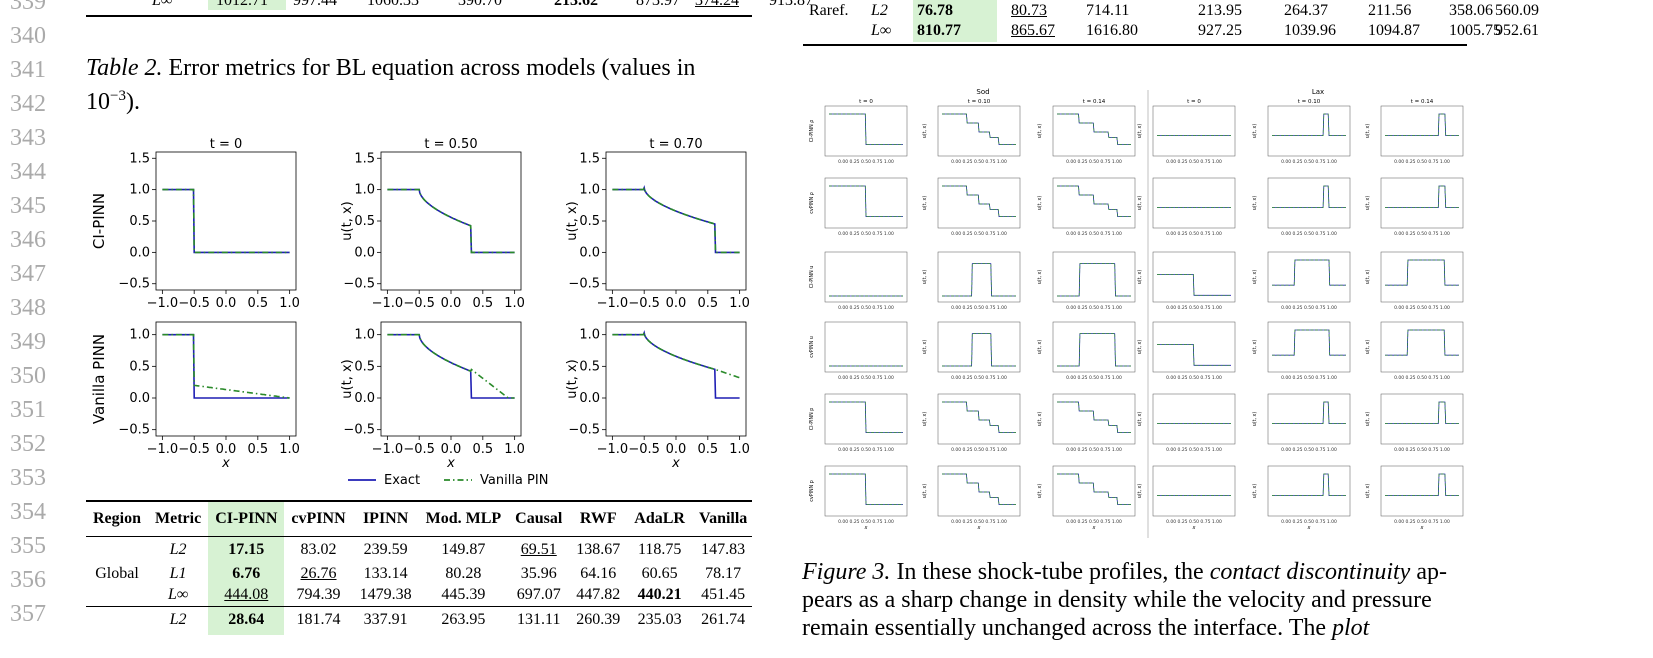 Image resolution: width=1653 pixels, height=658 pixels. What do you see at coordinates (28, 274) in the screenshot?
I see `line-number: 347` at bounding box center [28, 274].